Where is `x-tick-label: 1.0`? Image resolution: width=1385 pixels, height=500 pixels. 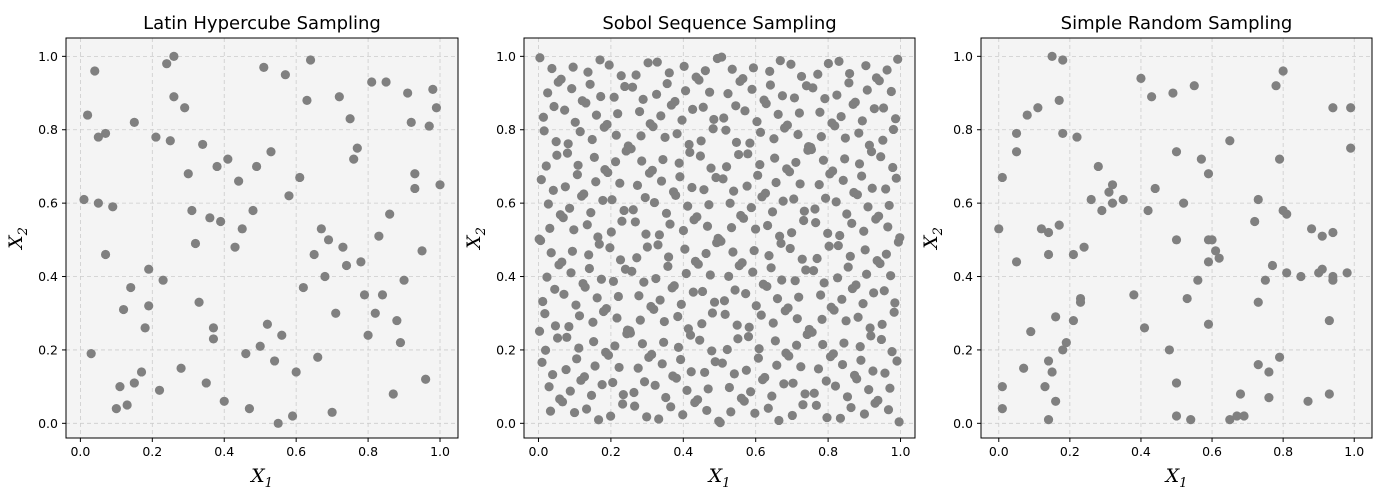
x-tick-label: 1.0 is located at coordinates (440, 451).